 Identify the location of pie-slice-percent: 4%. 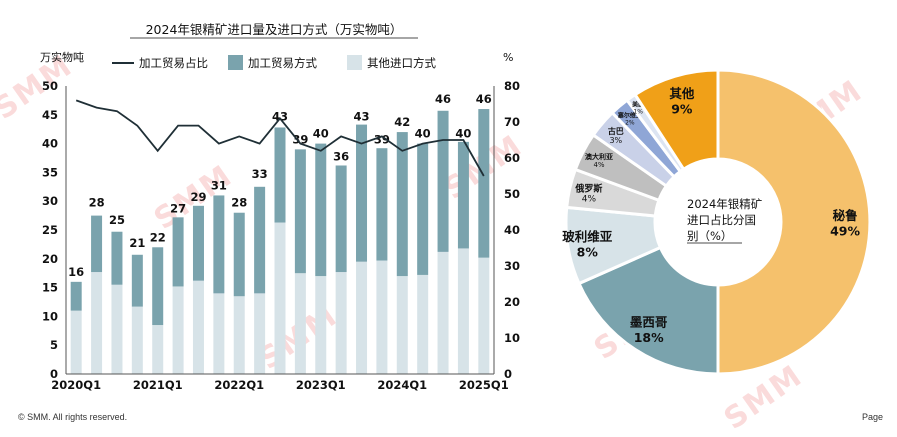
(589, 200).